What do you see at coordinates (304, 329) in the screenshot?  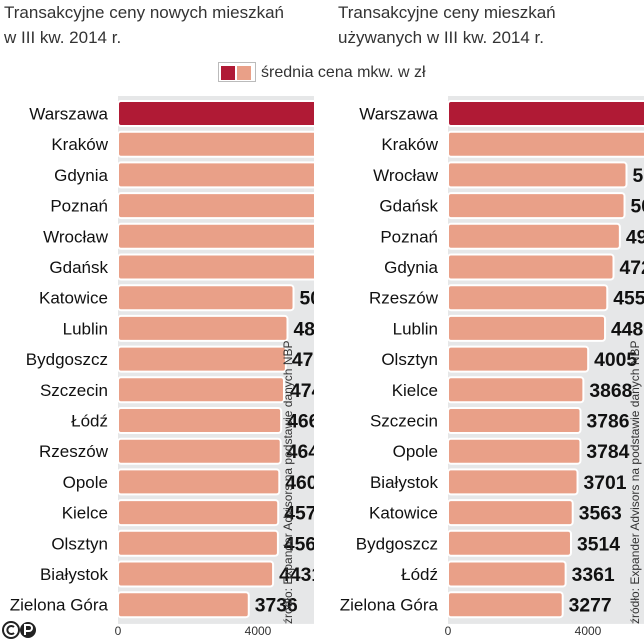 I see `left-value-label: 4843` at bounding box center [304, 329].